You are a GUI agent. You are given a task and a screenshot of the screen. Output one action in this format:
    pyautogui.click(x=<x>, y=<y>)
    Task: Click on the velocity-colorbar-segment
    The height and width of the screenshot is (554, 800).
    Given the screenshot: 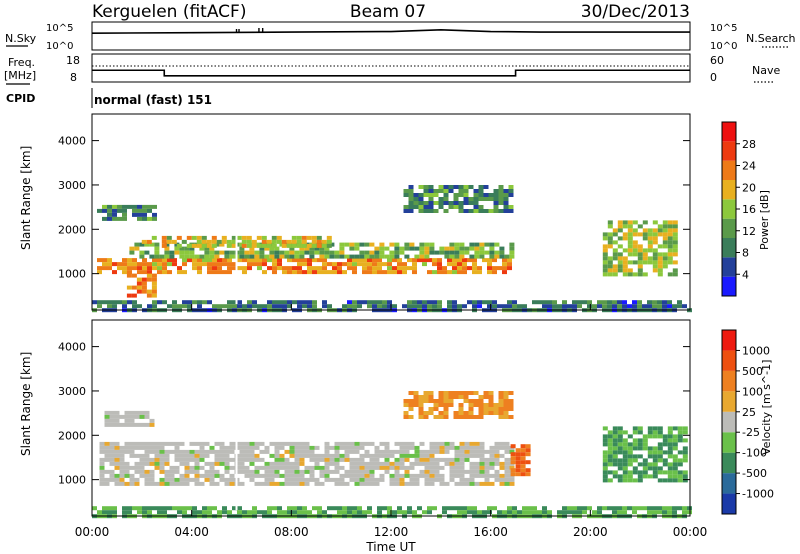 What is the action you would take?
    pyautogui.click(x=729, y=340)
    